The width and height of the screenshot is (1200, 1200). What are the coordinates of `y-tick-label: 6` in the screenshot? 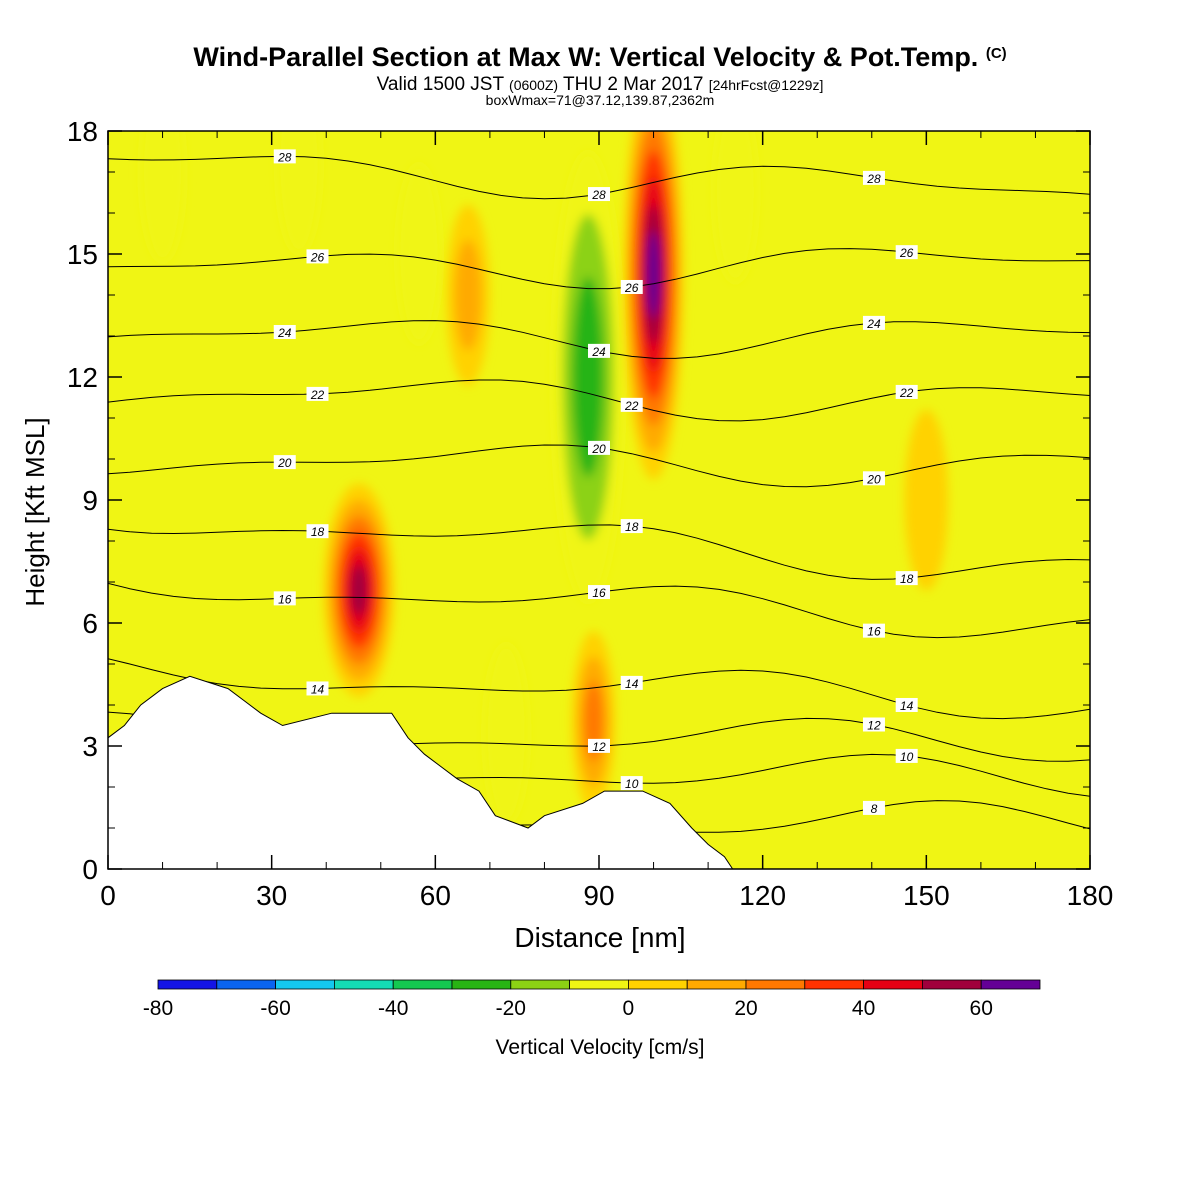 It's located at (90, 623).